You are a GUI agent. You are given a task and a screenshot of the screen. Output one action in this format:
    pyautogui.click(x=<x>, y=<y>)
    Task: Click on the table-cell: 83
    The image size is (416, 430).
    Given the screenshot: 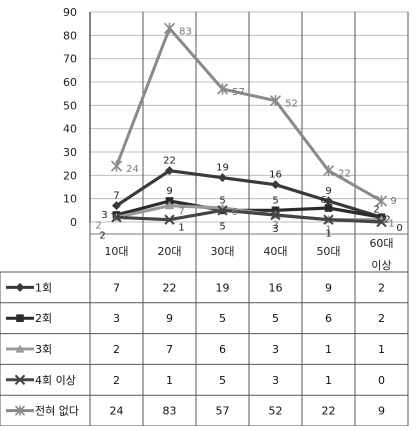 What is the action you would take?
    pyautogui.click(x=170, y=411)
    